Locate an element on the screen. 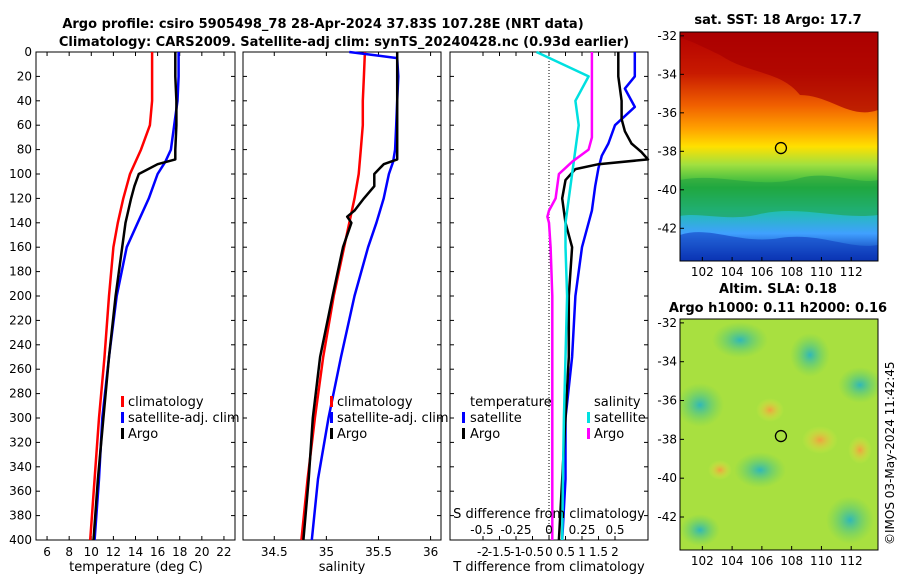  y-tick-label: 20 is located at coordinates (24, 76).